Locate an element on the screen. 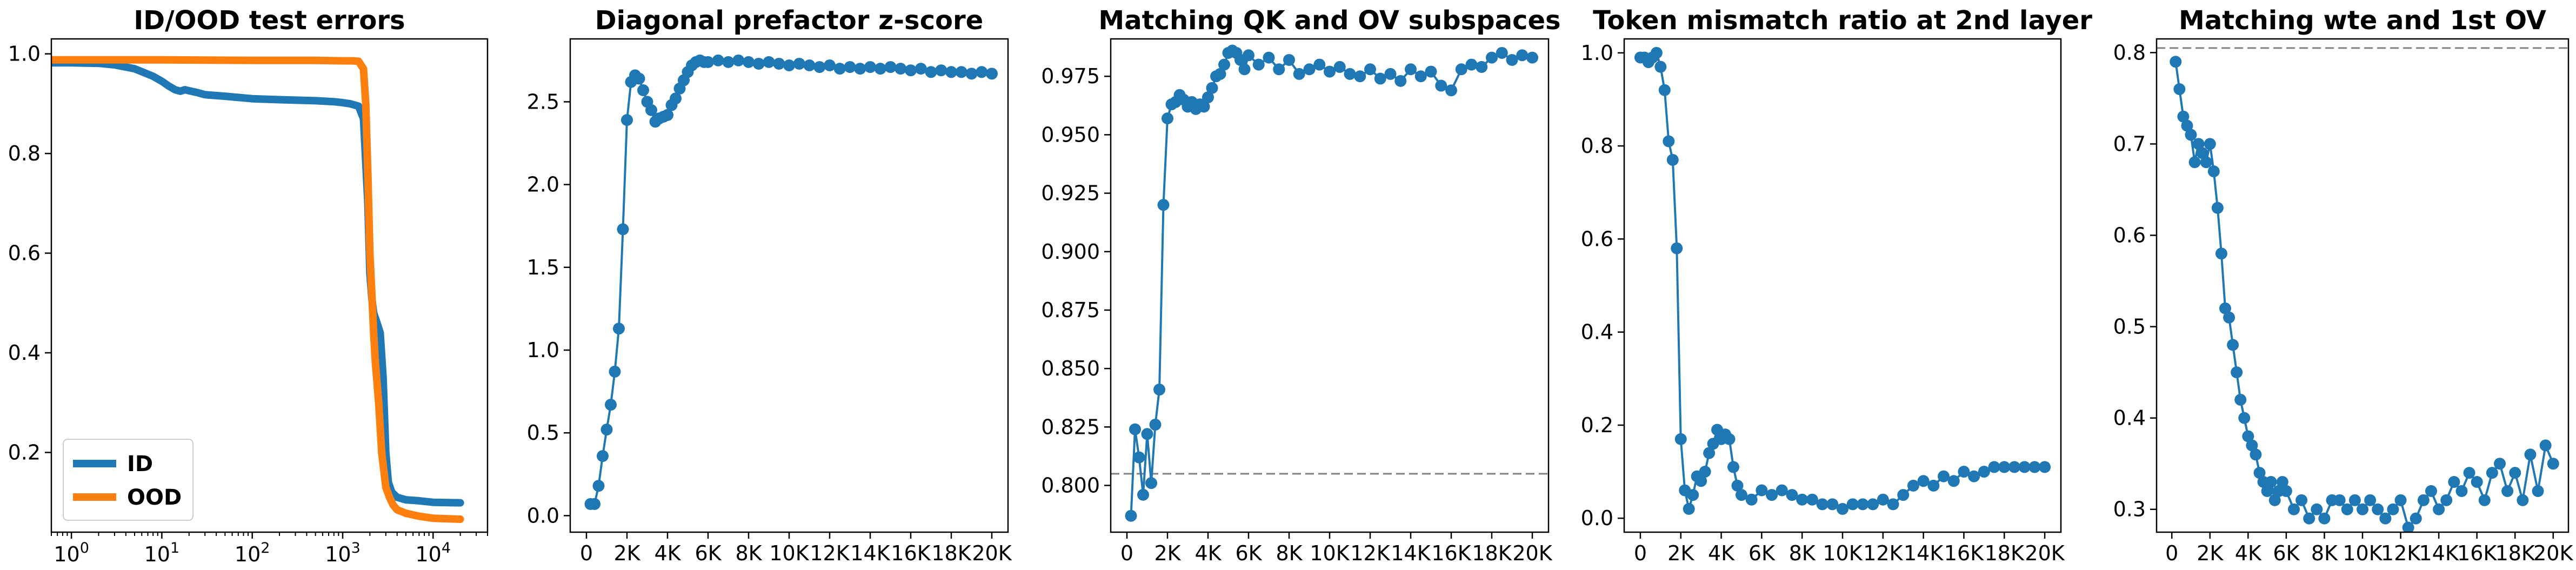  x-tick-label: 14K is located at coordinates (1411, 553).